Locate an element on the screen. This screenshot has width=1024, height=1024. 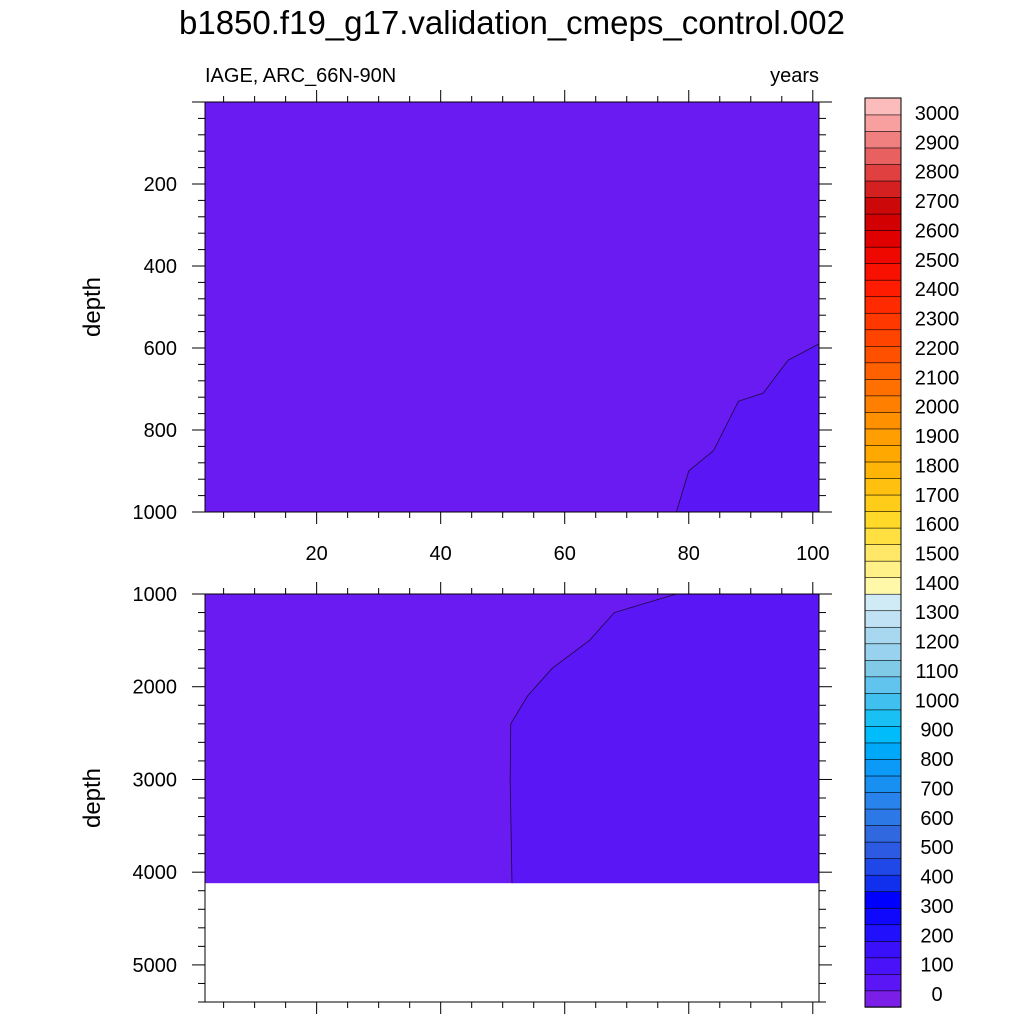
colorbar-label: 0 is located at coordinates (936, 995).